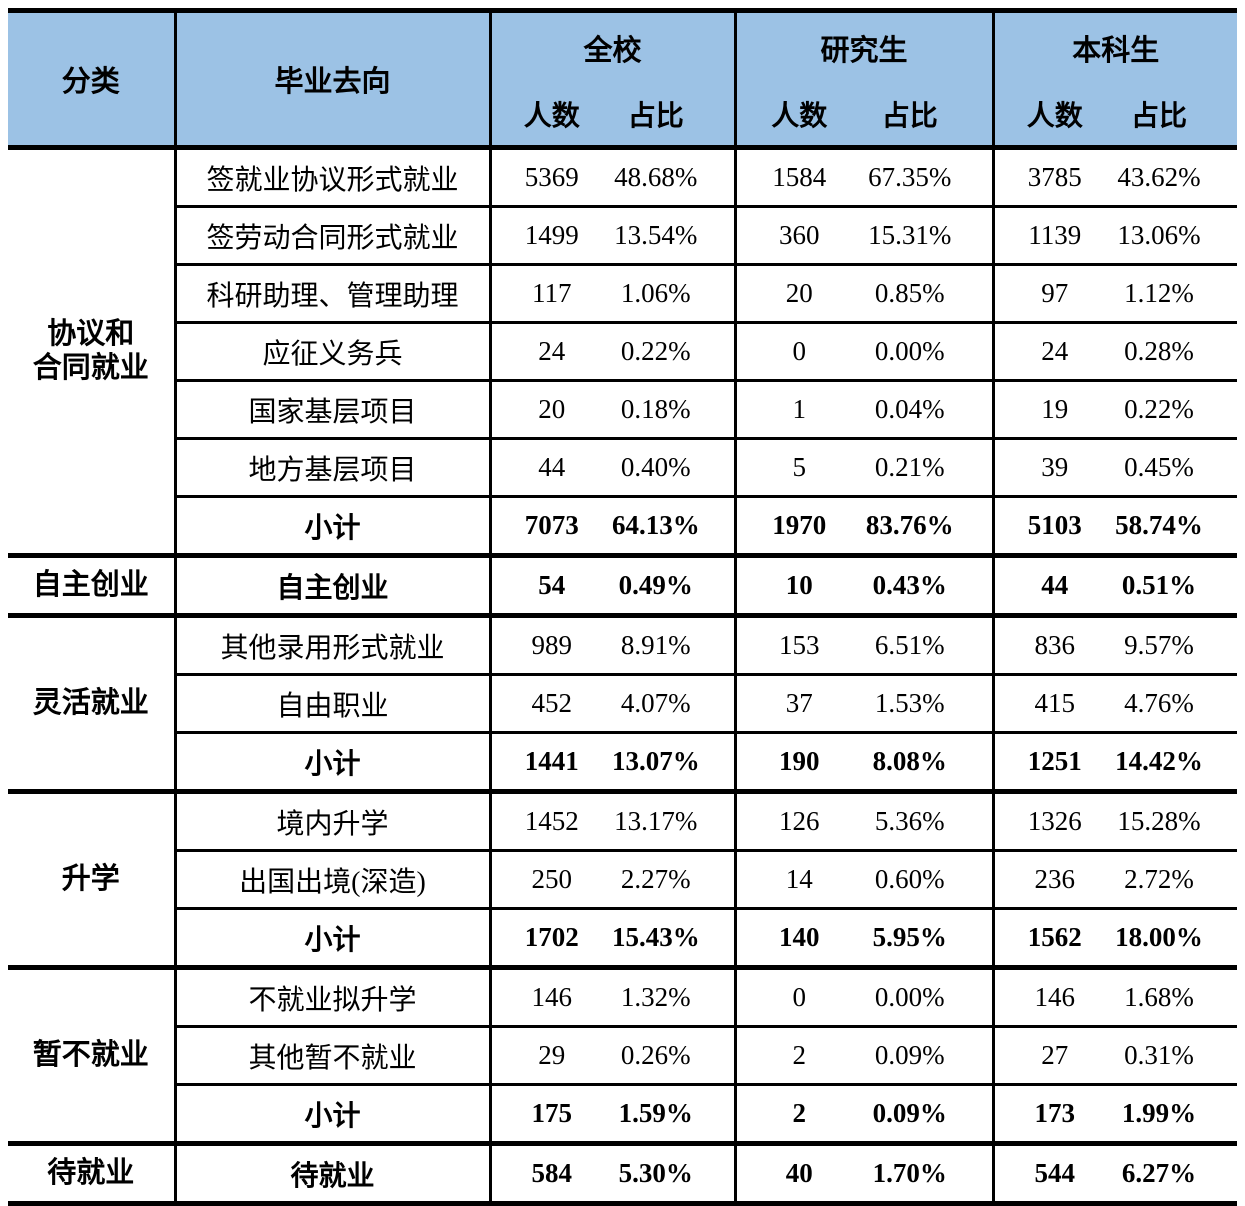 This screenshot has width=1245, height=1206. Describe the element at coordinates (1053, 1056) in the screenshot. I see `count-cell: 27` at that location.